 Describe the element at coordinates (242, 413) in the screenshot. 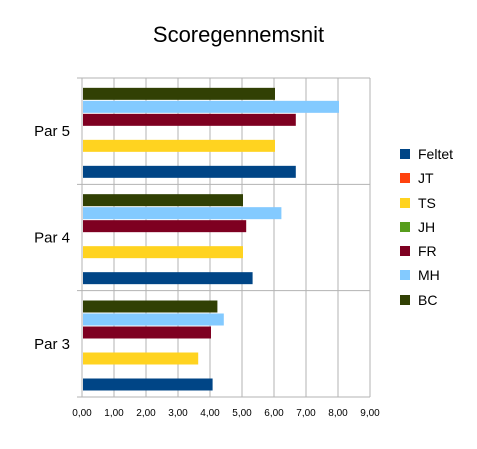

I see `x-tick-label: 5,00` at that location.